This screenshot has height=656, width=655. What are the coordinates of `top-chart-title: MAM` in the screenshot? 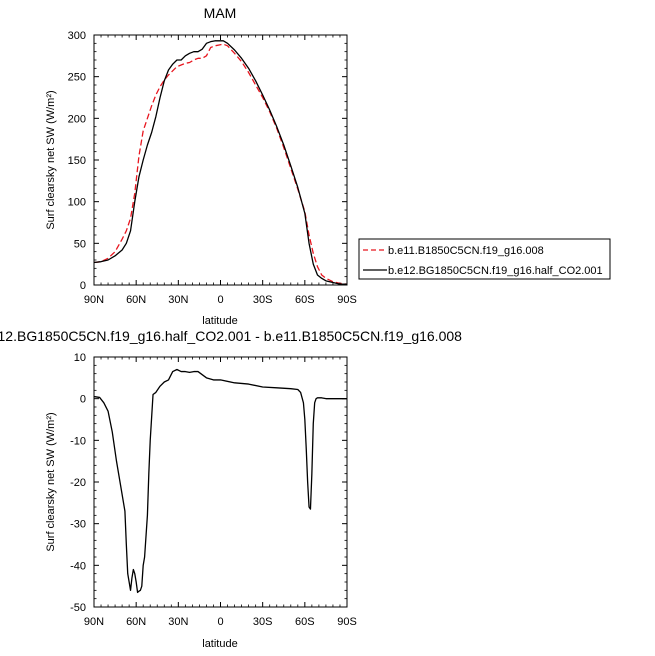 It's located at (220, 13).